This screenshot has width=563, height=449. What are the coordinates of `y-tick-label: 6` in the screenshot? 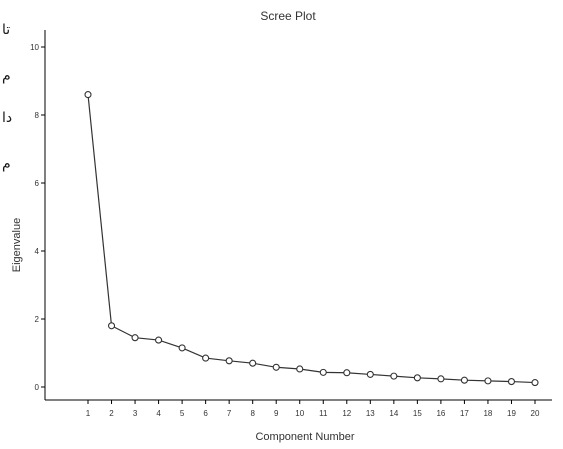 It's located at (37, 183).